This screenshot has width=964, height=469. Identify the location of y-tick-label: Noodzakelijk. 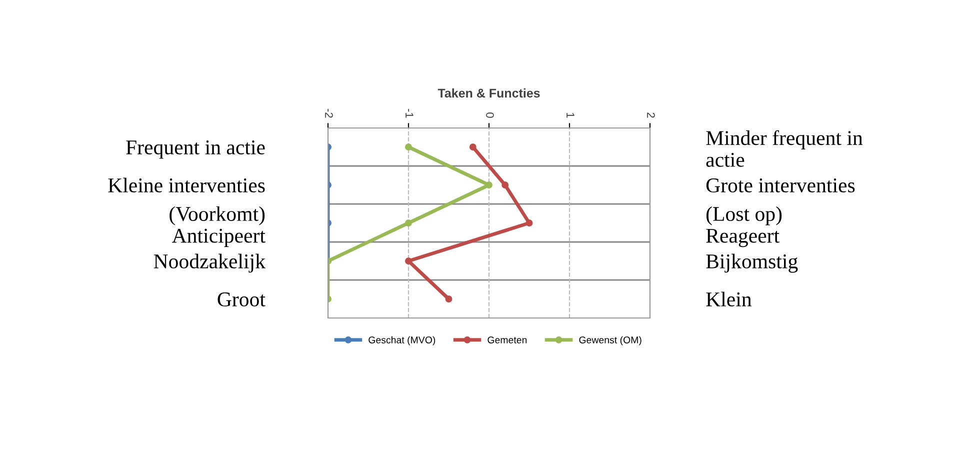
(210, 263).